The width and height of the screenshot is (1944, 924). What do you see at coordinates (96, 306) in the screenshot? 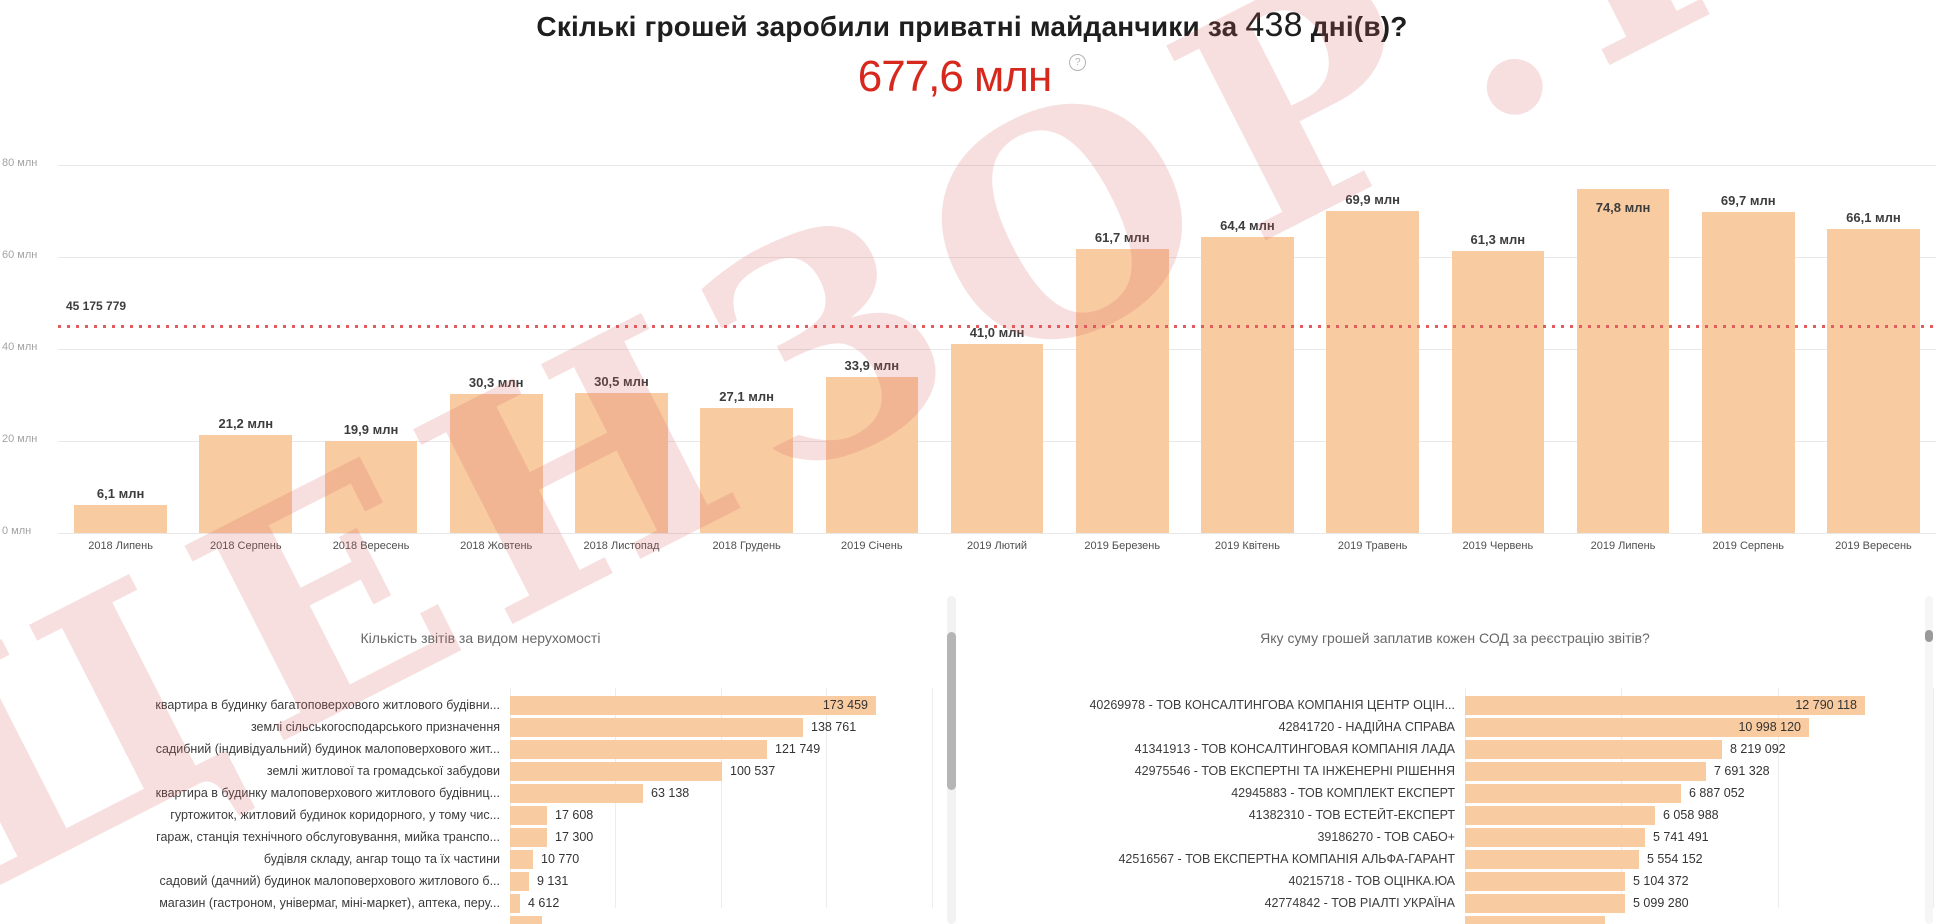
I see `average-reference-label: 45 175 779` at bounding box center [96, 306].